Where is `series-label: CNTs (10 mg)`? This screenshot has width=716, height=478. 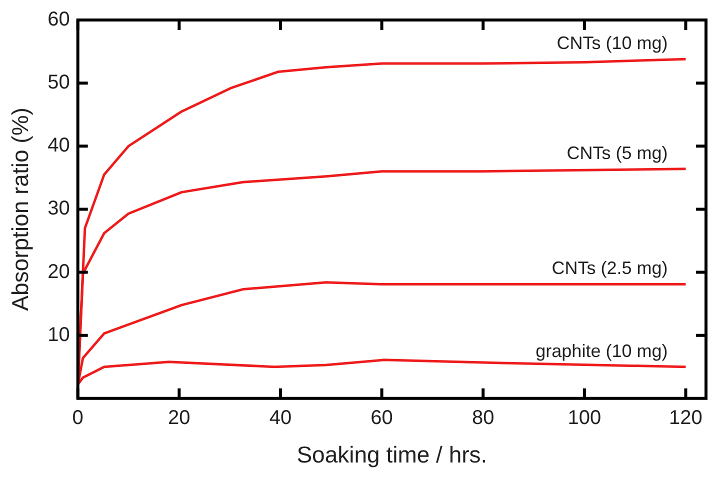 series-label: CNTs (10 mg) is located at coordinates (612, 43).